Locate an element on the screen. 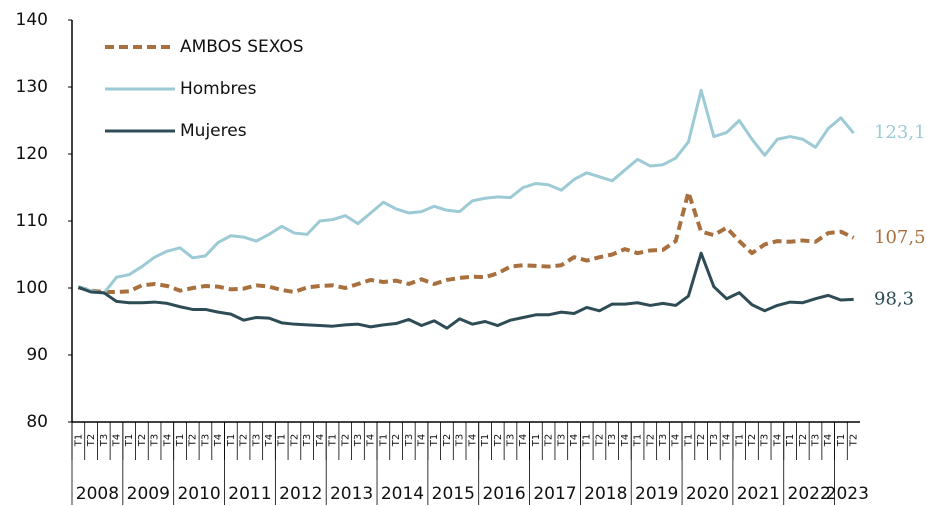 This screenshot has width=927, height=506. y-tick-label: 110 is located at coordinates (32, 221).